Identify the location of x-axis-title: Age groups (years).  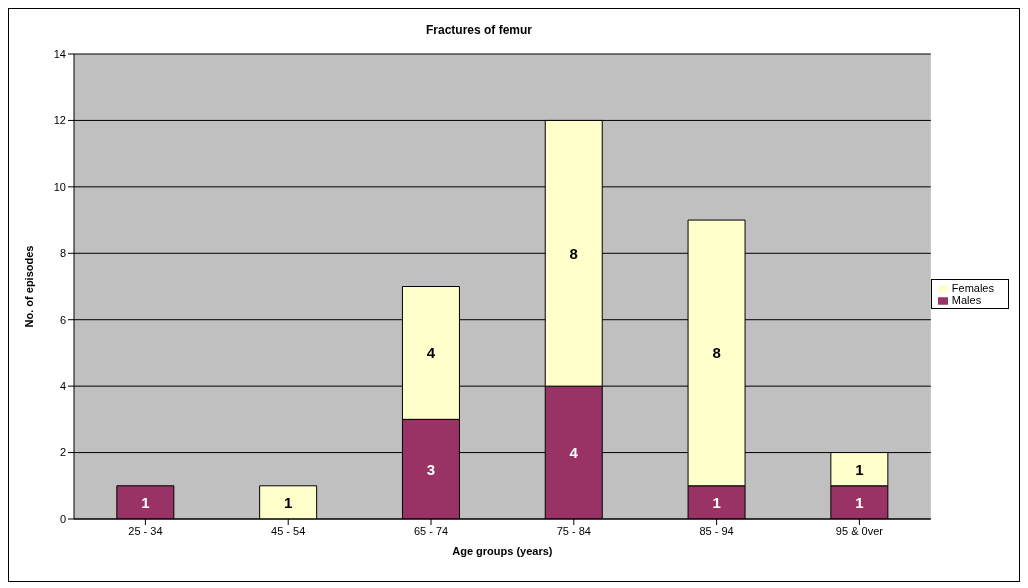
(502, 551).